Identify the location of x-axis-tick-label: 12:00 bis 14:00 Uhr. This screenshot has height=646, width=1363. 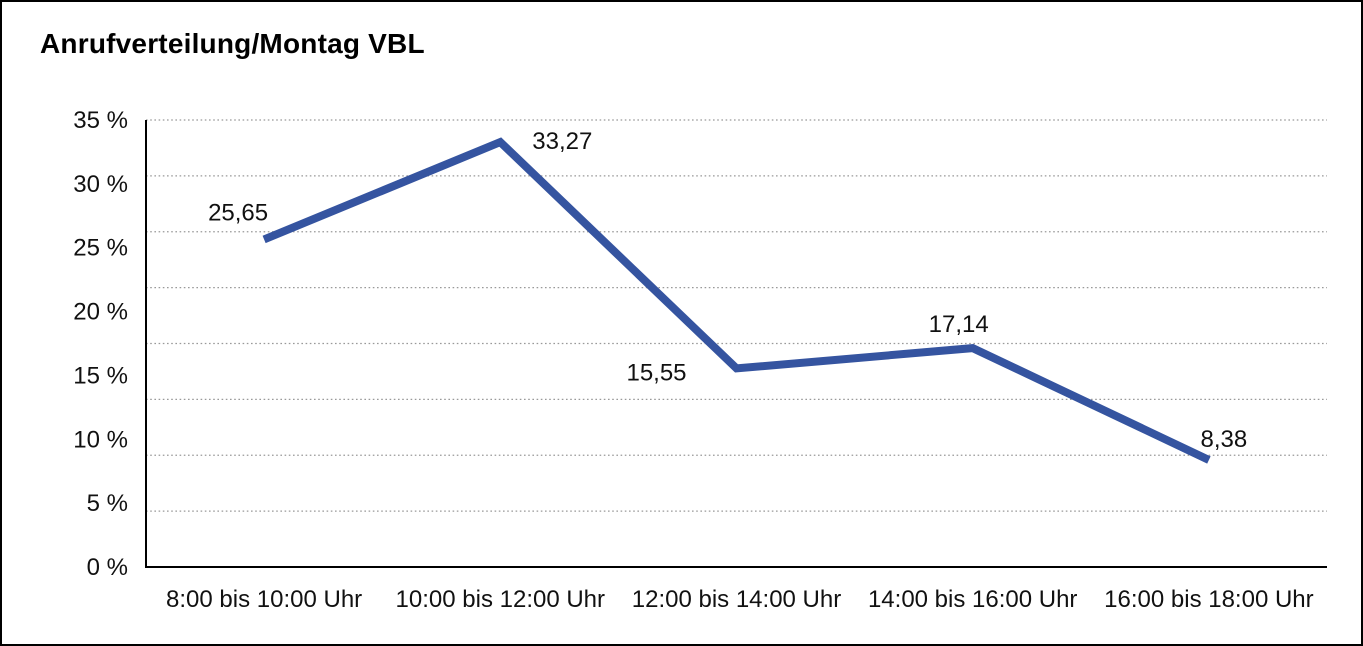
(736, 599).